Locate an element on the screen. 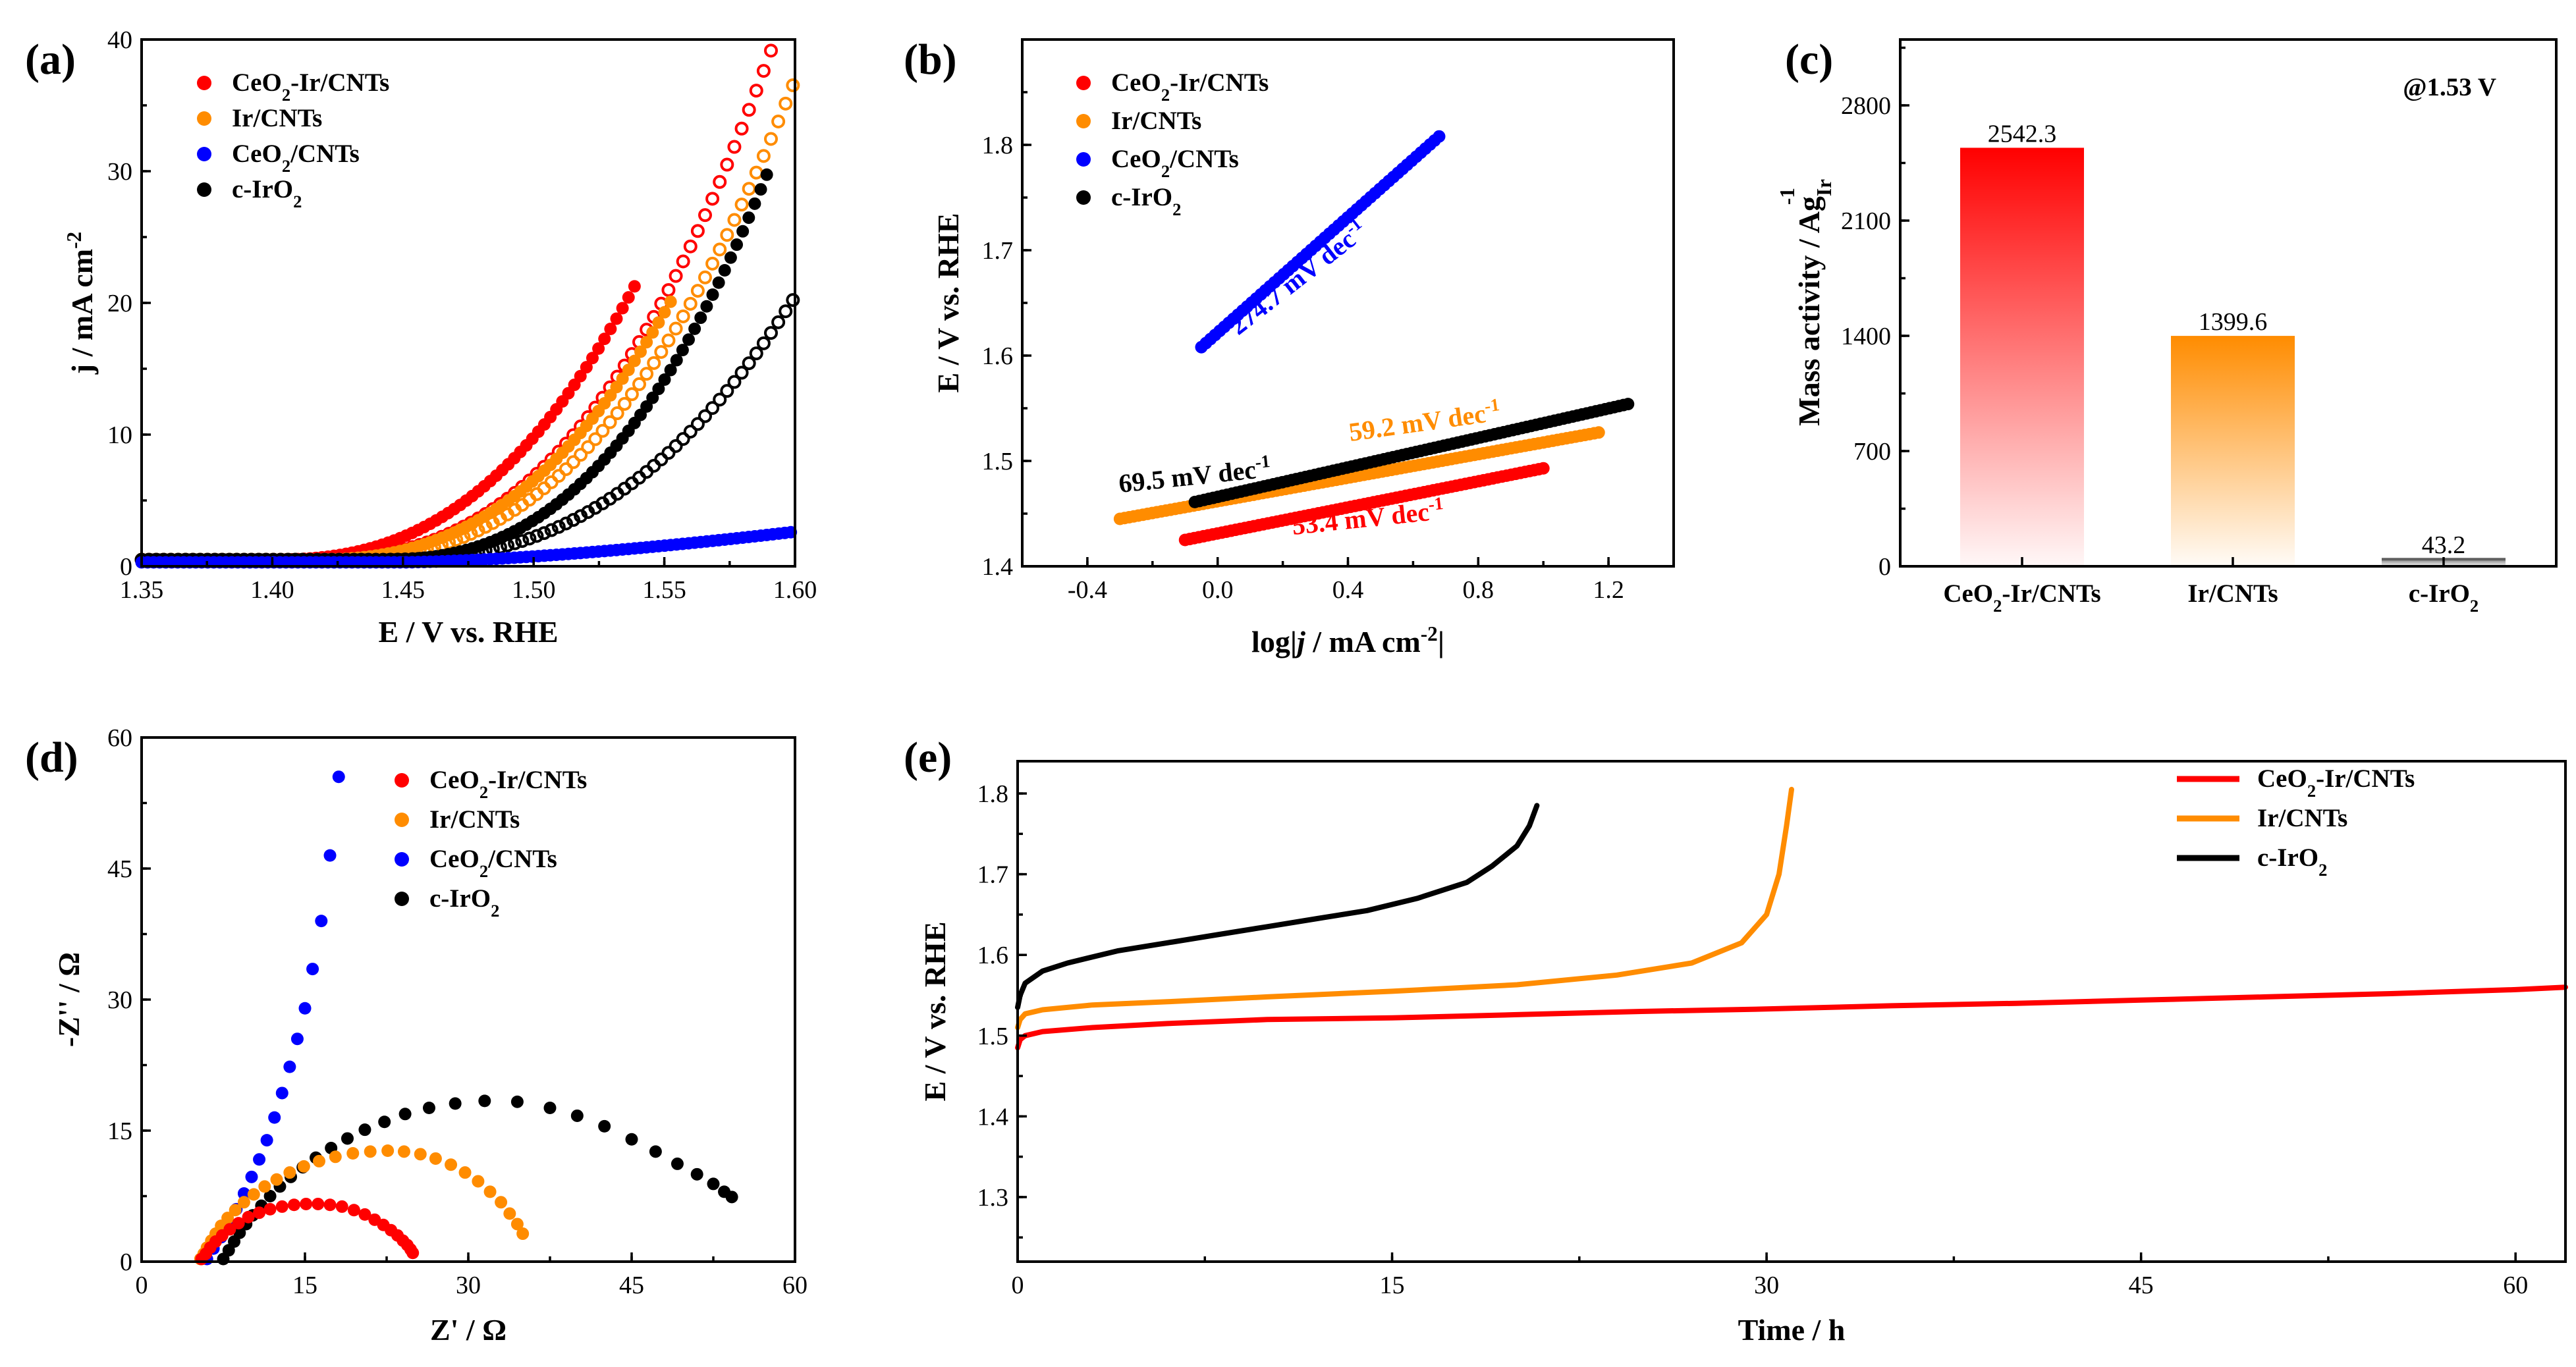 Image resolution: width=2576 pixels, height=1367 pixels. panel-b-x-tick-label: 0.4 is located at coordinates (1348, 590).